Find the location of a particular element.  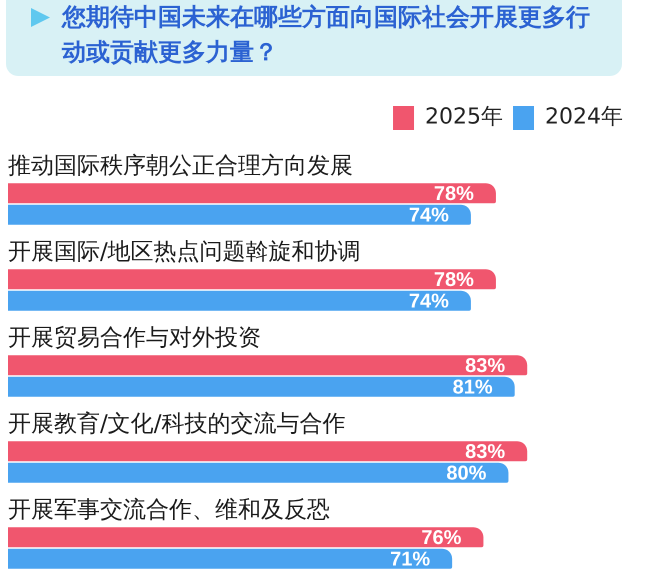

y-tick-label: 开展军事交流合作、维和及反恐 is located at coordinates (169, 510).